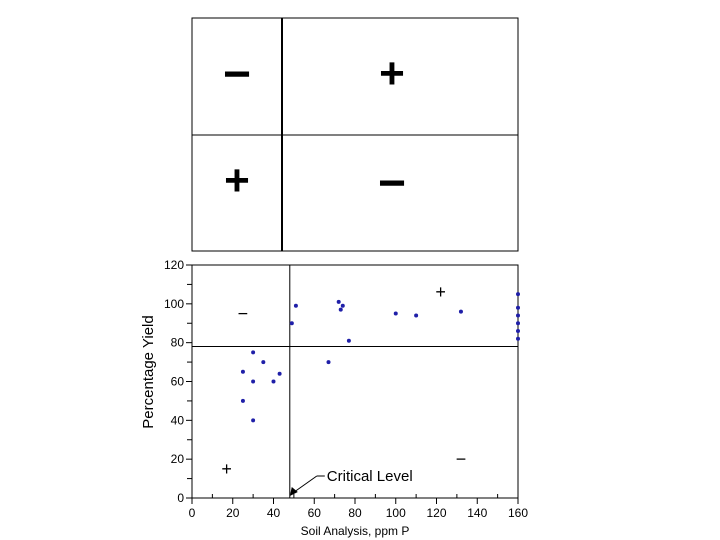 Image resolution: width=720 pixels, height=540 pixels. What do you see at coordinates (396, 513) in the screenshot?
I see `x-tick-label: 100` at bounding box center [396, 513].